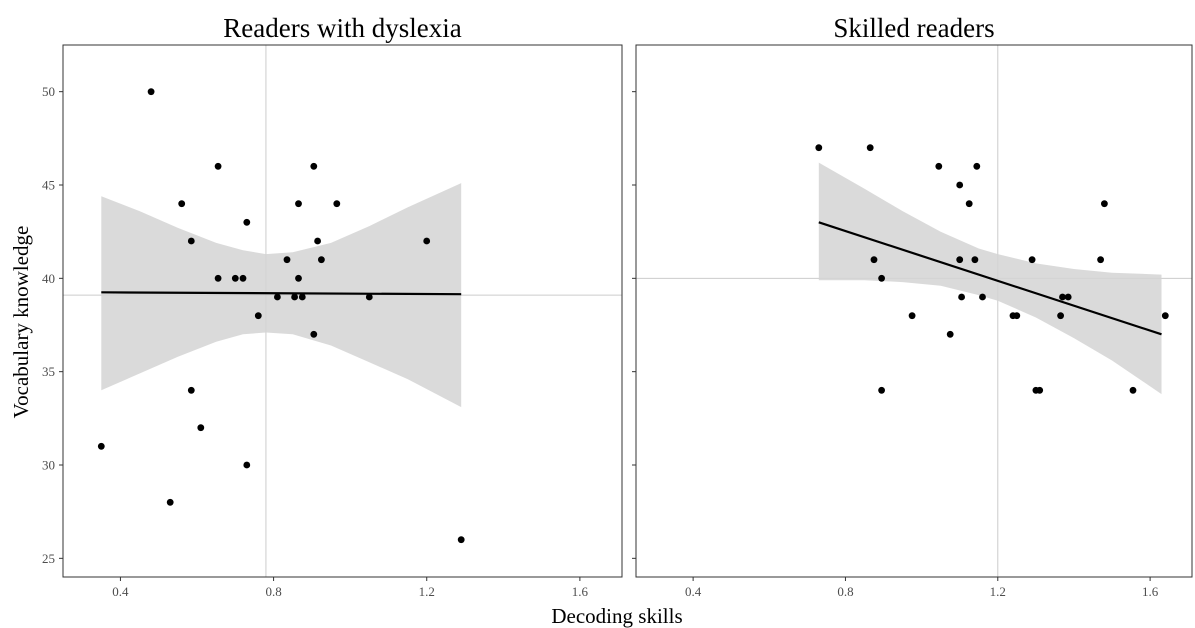 The height and width of the screenshot is (628, 1195). I want to click on x-axis-title: Decoding skills, so click(616, 616).